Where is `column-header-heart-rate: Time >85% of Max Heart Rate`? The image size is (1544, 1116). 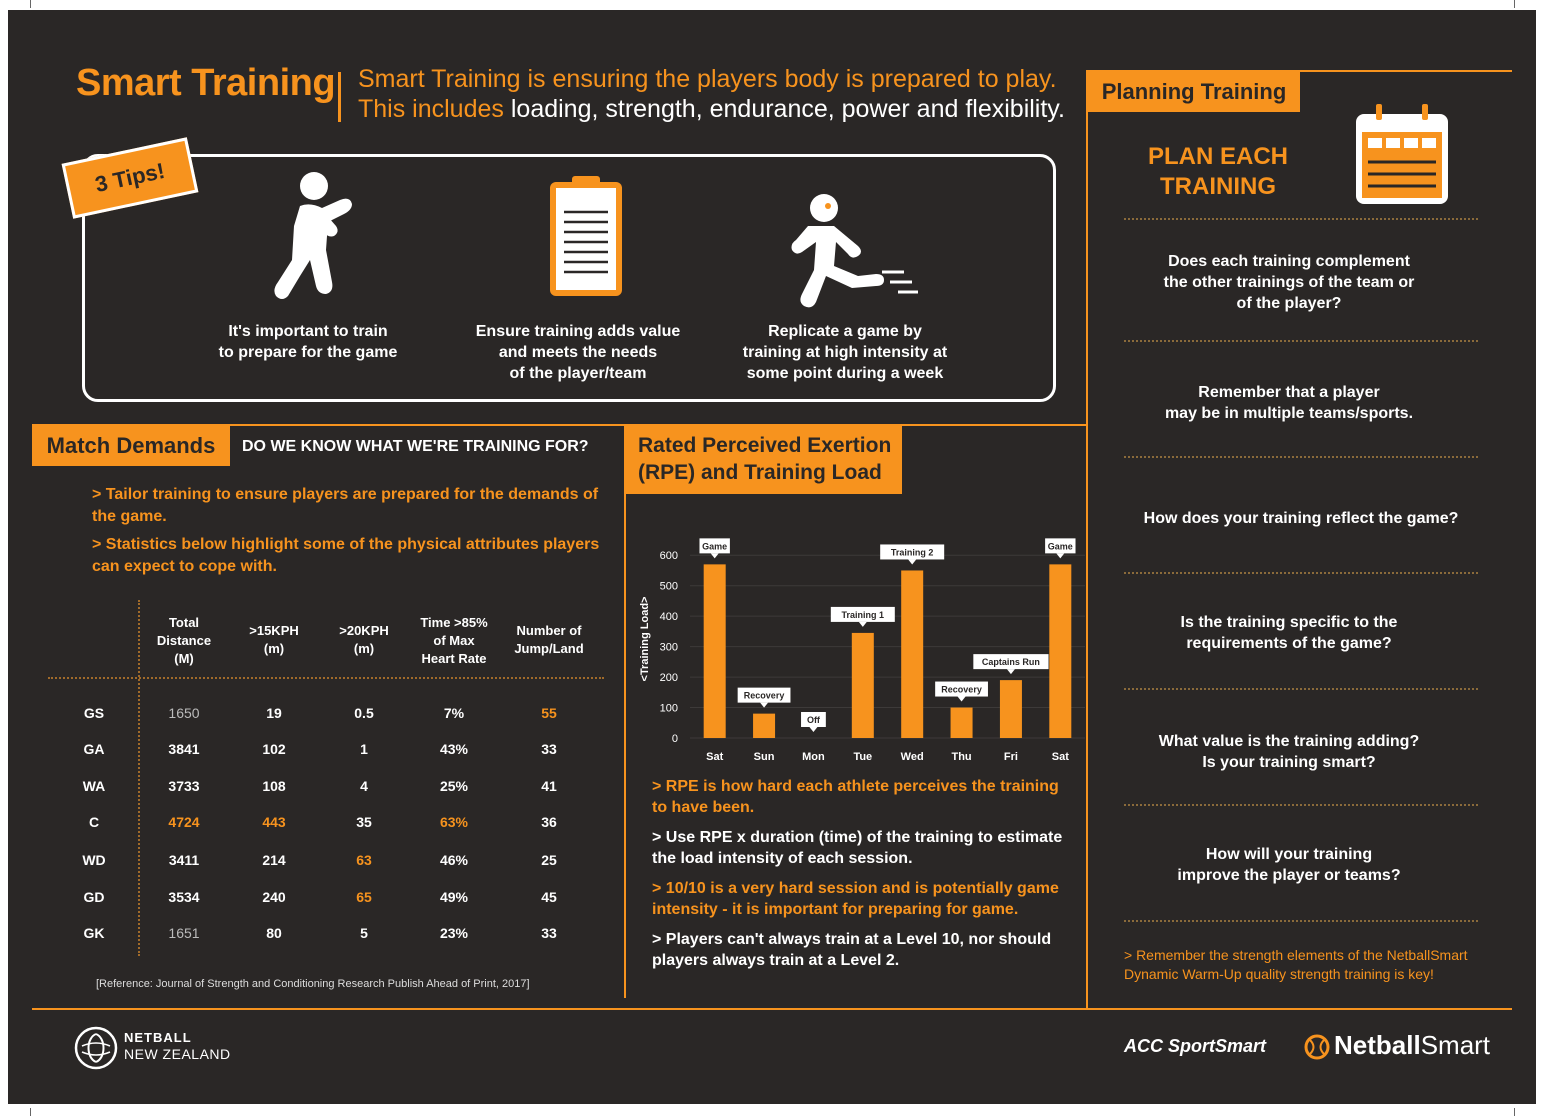
column-header-heart-rate: Time >85% of Max Heart Rate is located at coordinates (454, 640).